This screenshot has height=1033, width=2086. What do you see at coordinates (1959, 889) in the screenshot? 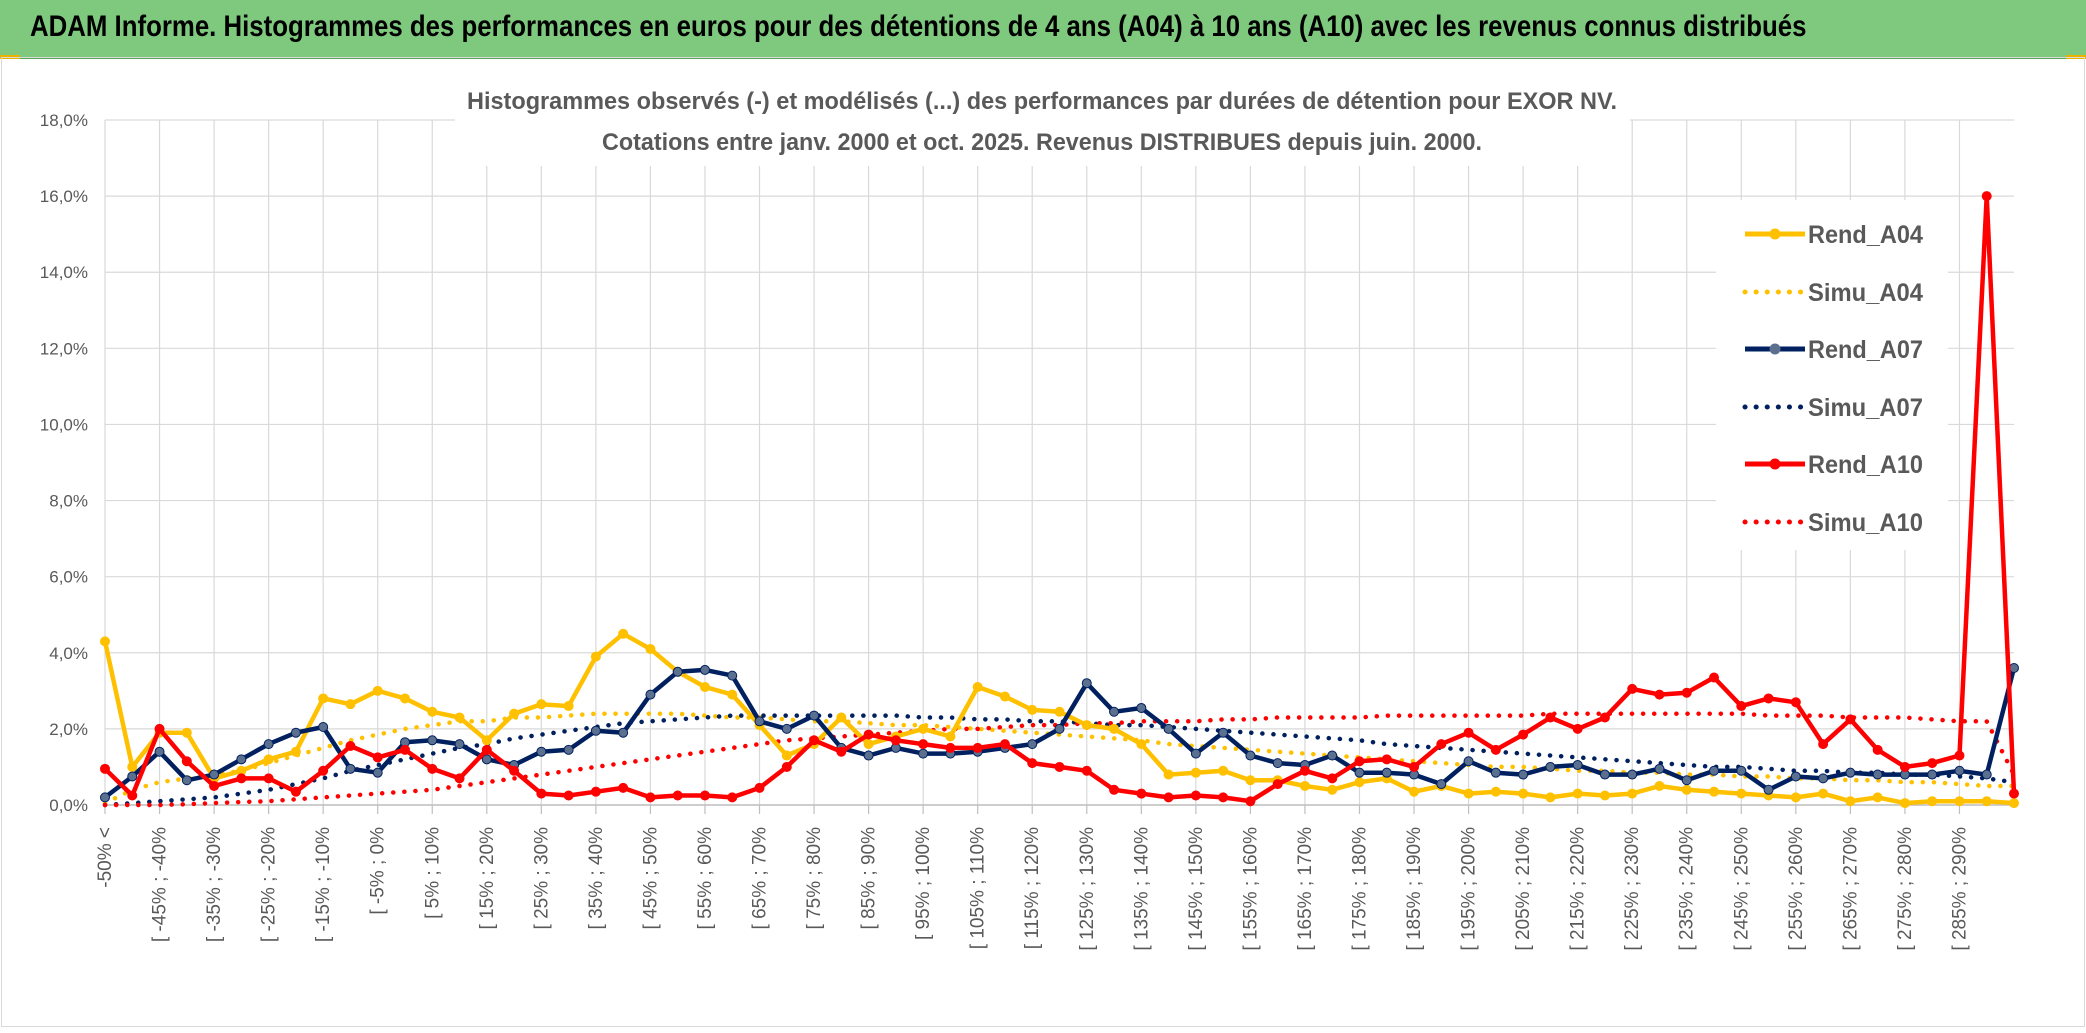
I see `x-tick-label: [ 285% ; 290%` at bounding box center [1959, 889].